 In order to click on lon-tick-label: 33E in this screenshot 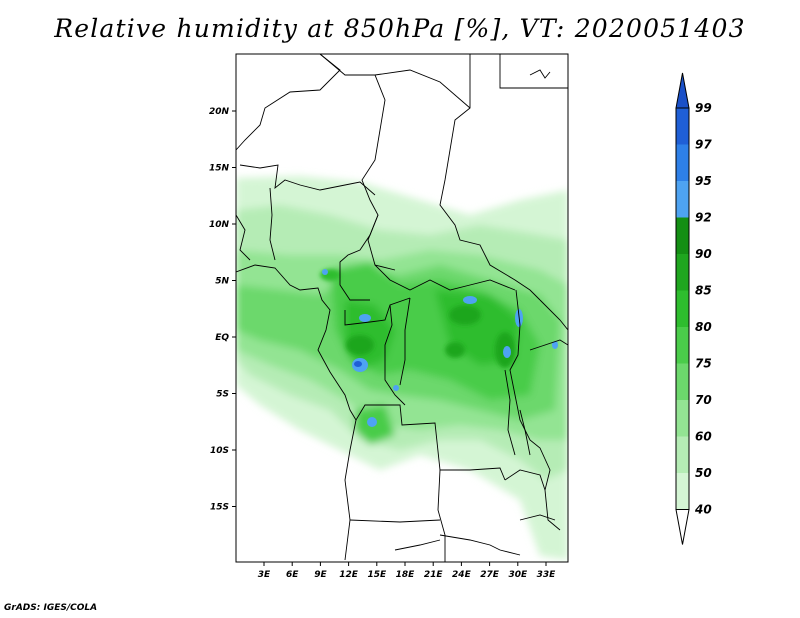, I will do `click(547, 575)`.